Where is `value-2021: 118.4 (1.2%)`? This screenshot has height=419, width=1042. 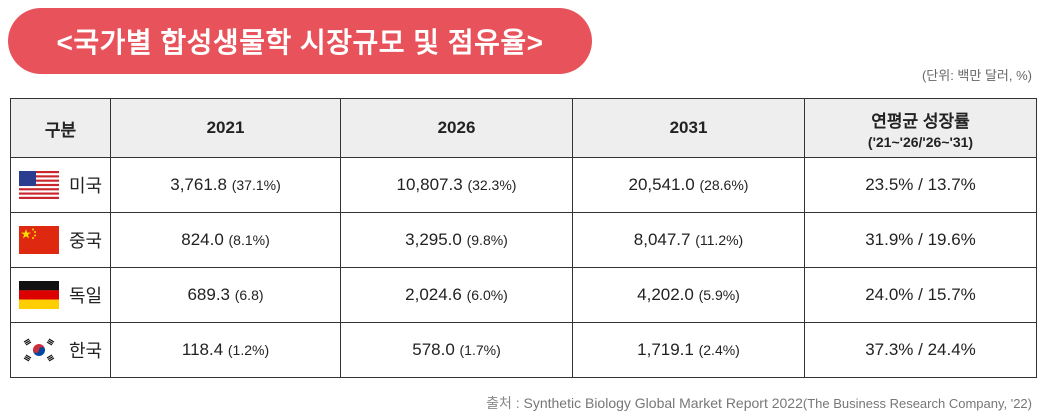
value-2021: 118.4 (1.2%) is located at coordinates (225, 350).